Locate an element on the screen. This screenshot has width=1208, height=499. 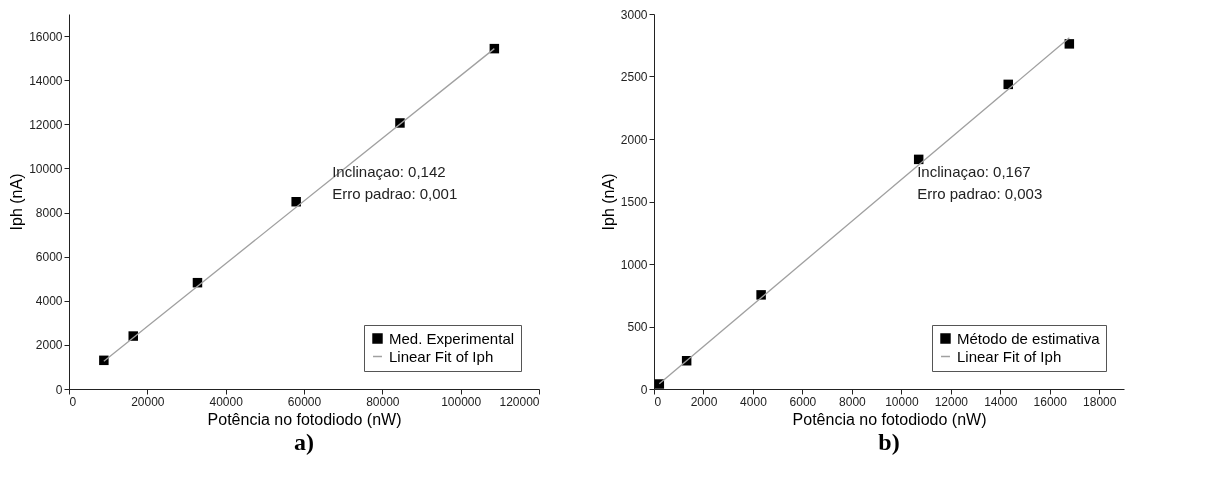
text: a) is located at coordinates (304, 442).